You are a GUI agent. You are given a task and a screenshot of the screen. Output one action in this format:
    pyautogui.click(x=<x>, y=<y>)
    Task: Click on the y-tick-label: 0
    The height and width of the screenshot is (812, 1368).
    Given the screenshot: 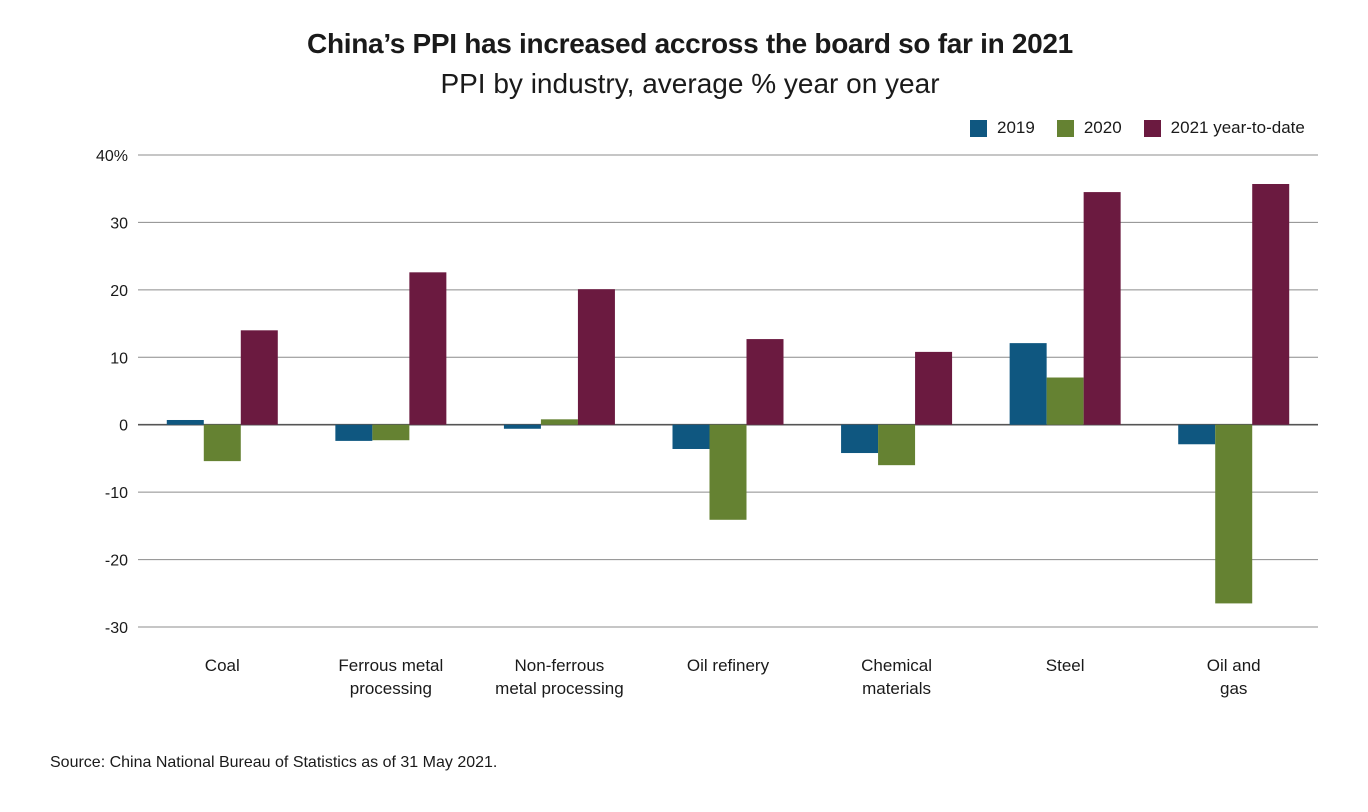 What is the action you would take?
    pyautogui.click(x=123, y=426)
    